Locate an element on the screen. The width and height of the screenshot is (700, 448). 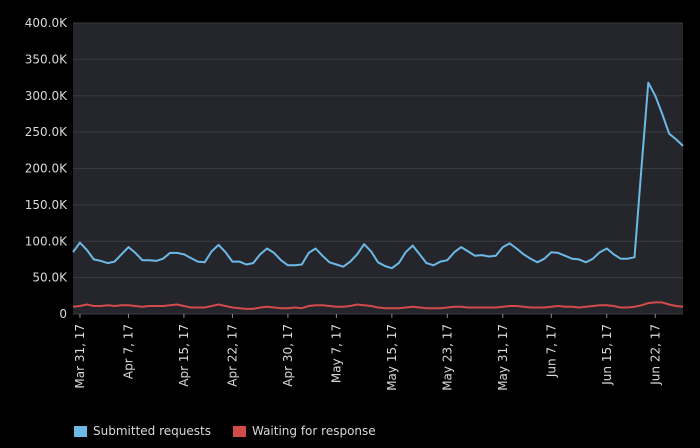
y-tick-label: 300.0K is located at coordinates (46, 96).